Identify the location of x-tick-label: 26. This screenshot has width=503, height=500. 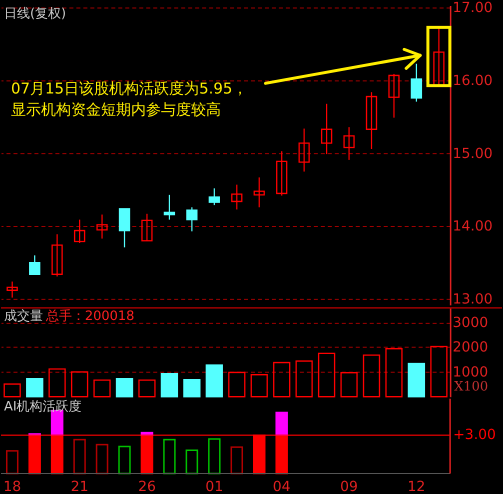
(147, 487).